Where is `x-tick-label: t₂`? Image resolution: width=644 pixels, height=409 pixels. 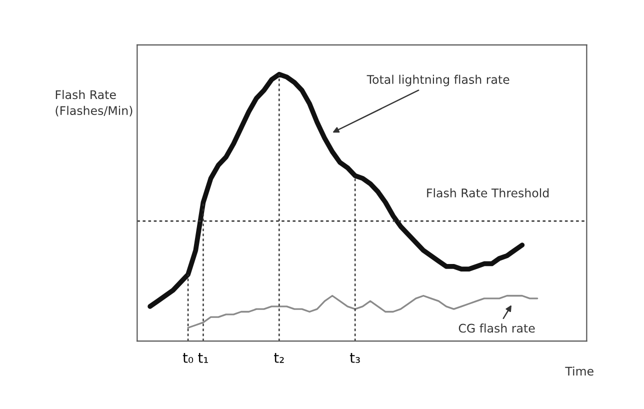
x-tick-label: t₂ is located at coordinates (279, 358).